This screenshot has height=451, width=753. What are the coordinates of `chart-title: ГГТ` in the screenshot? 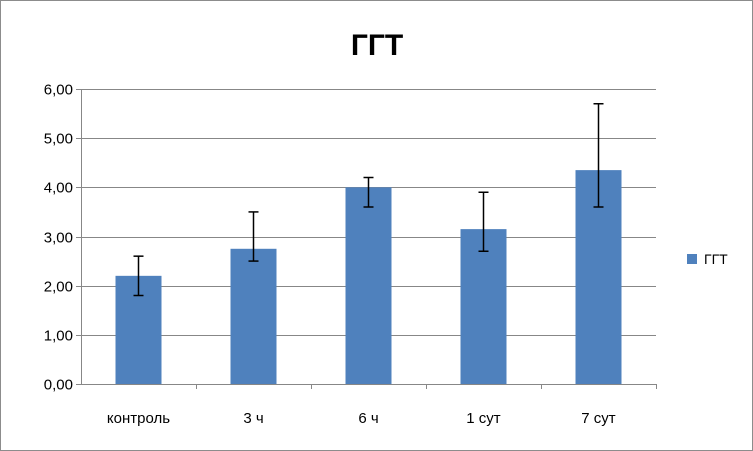 It's located at (377, 45).